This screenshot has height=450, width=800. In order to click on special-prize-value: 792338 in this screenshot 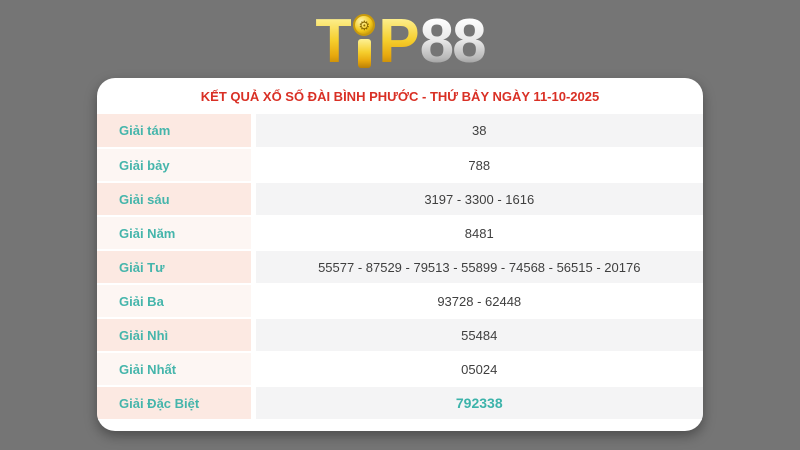, I will do `click(478, 403)`.